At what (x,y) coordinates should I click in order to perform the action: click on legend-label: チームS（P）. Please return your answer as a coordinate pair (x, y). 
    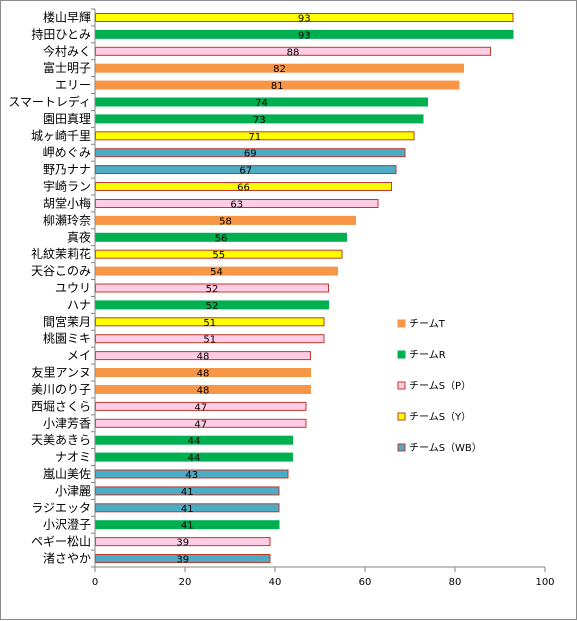
    Looking at the image, I should click on (440, 386).